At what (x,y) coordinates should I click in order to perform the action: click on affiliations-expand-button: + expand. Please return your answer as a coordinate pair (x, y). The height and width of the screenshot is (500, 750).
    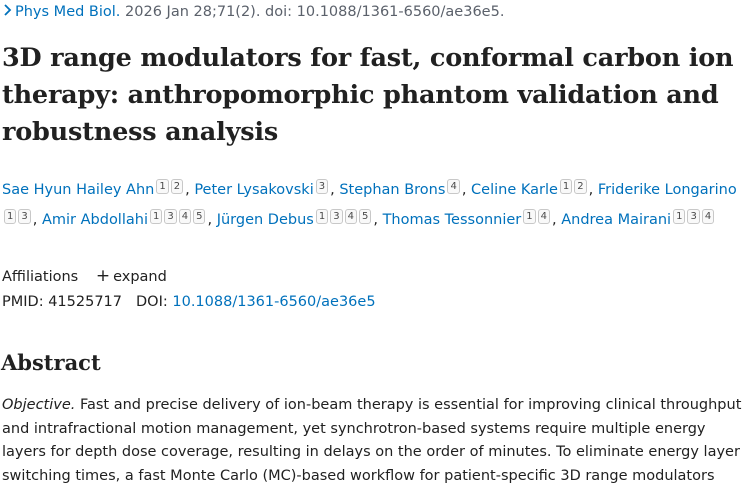
    Looking at the image, I should click on (125, 276).